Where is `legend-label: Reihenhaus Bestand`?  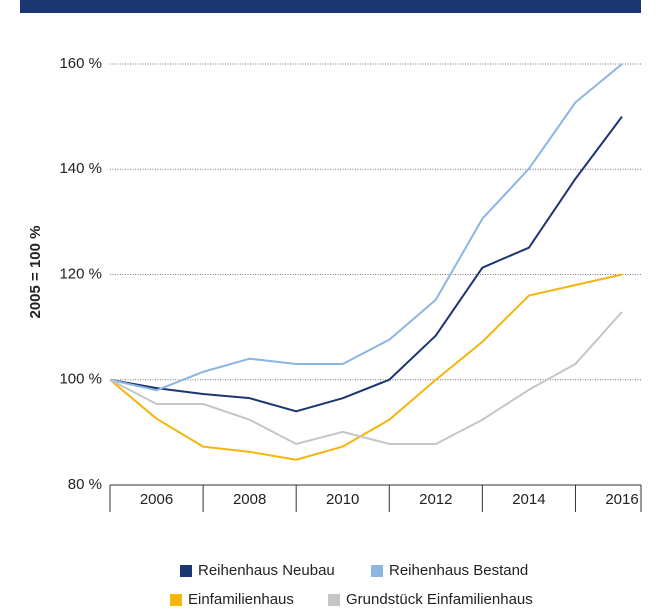 legend-label: Reihenhaus Bestand is located at coordinates (458, 570).